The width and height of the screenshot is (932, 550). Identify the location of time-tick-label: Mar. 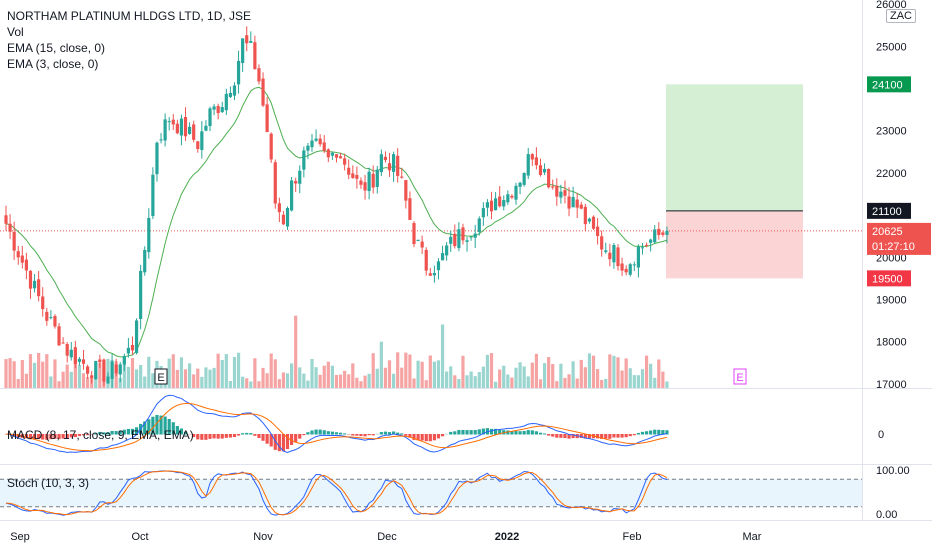
(752, 537).